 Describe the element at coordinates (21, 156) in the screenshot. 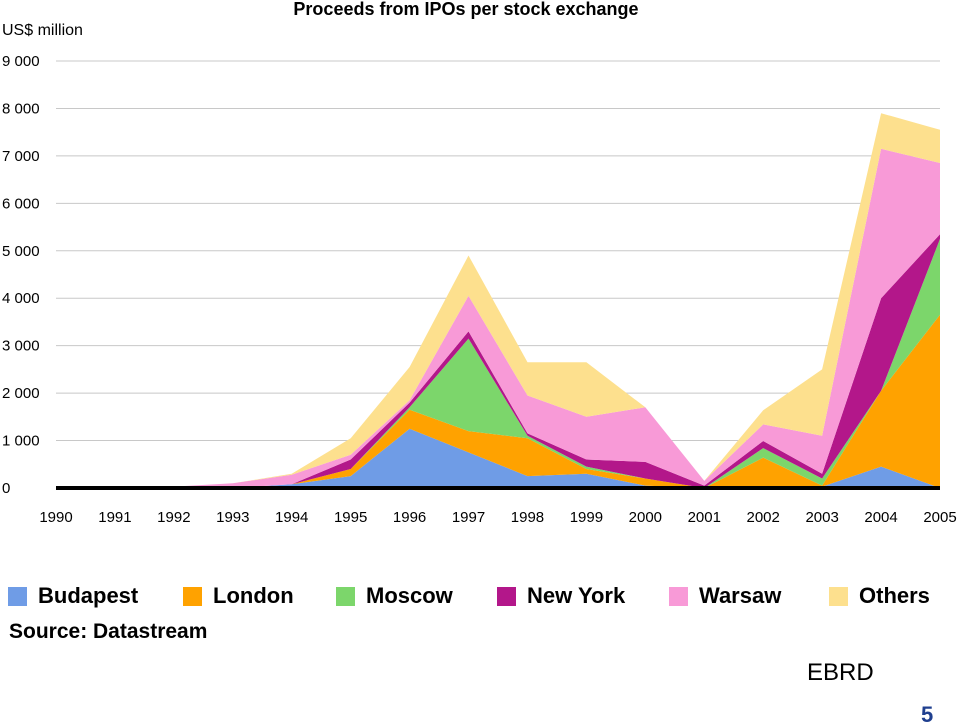

I see `y-tick-label: 7 000` at that location.